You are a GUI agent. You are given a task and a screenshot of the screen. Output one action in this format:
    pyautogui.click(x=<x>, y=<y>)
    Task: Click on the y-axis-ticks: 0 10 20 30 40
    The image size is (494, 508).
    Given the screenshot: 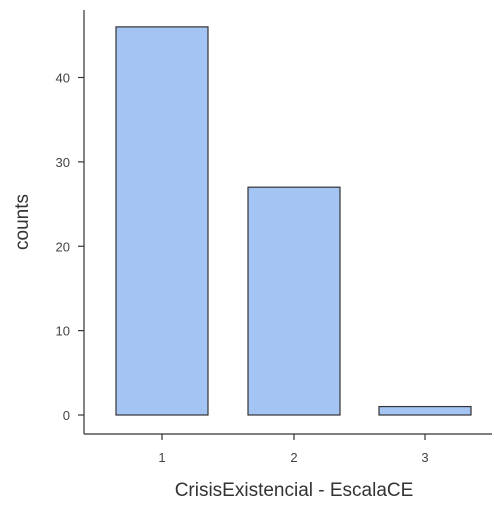 What is the action you would take?
    pyautogui.click(x=70, y=247)
    